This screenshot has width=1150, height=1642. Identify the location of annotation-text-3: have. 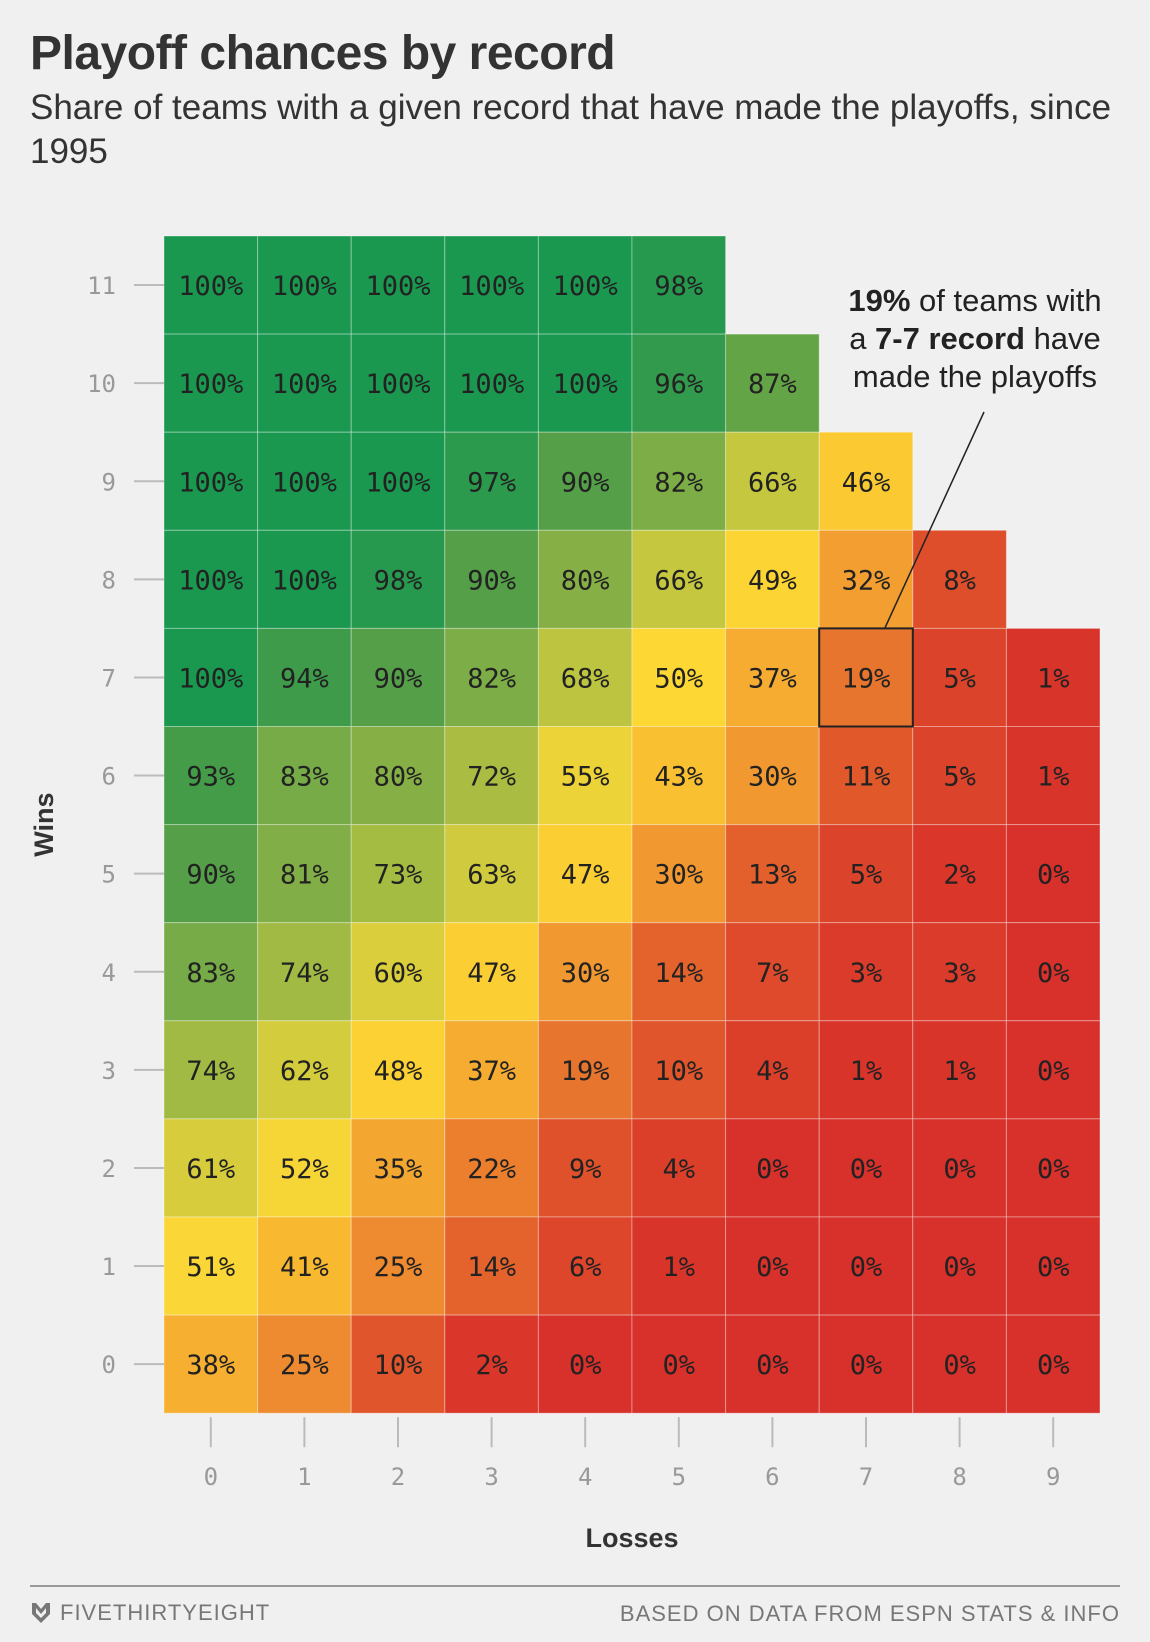
(1062, 338).